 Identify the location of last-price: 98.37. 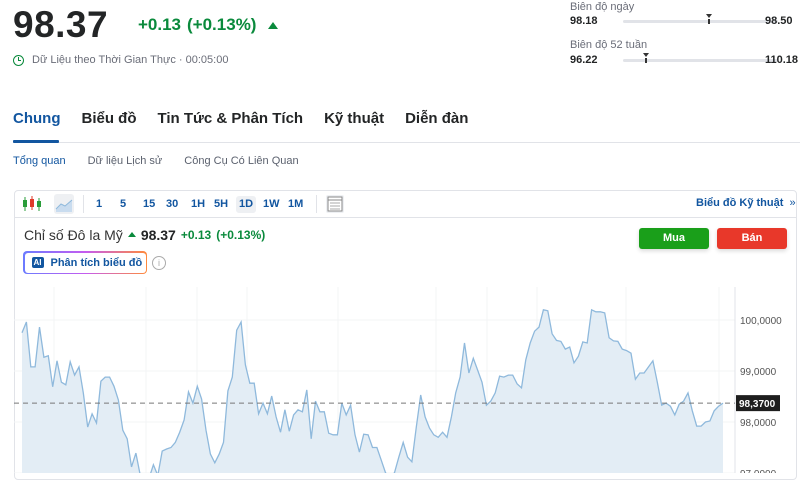
(61, 24).